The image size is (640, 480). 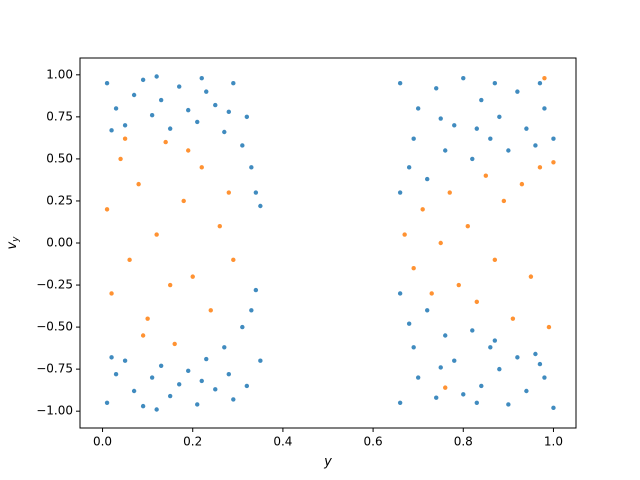 I want to click on y-tick-label: 1.00, so click(x=59, y=74).